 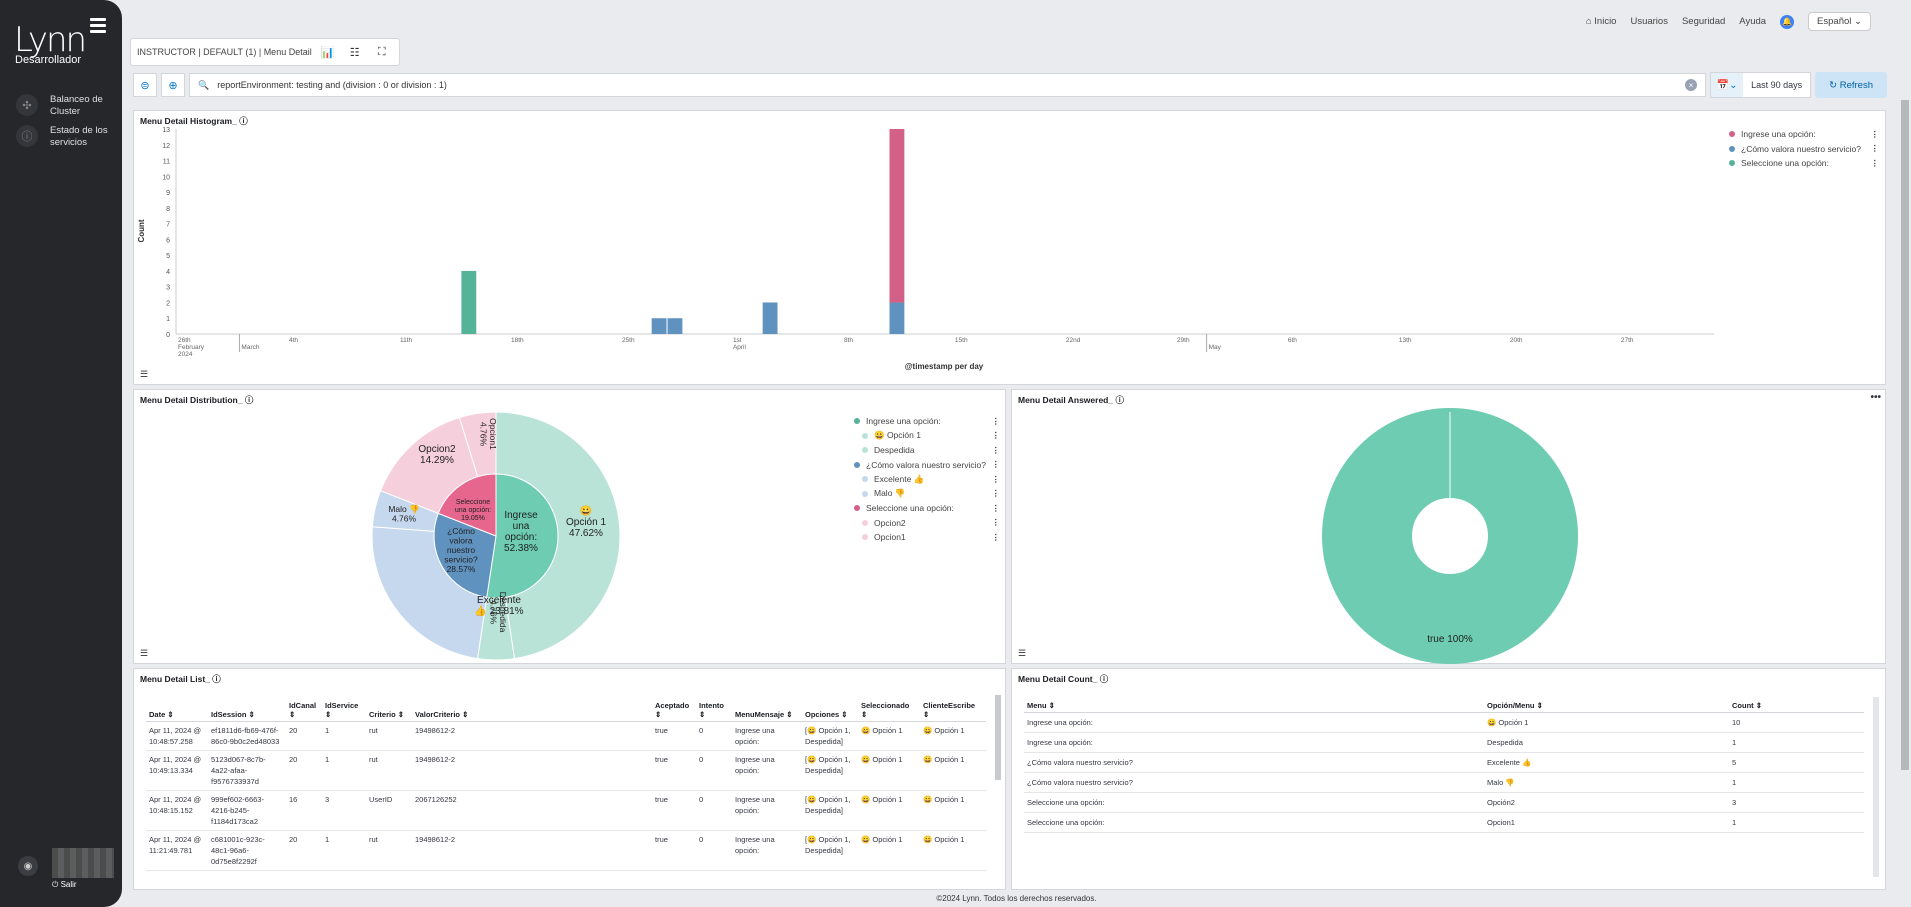 I want to click on add-filter-icon: ⊕, so click(x=173, y=85).